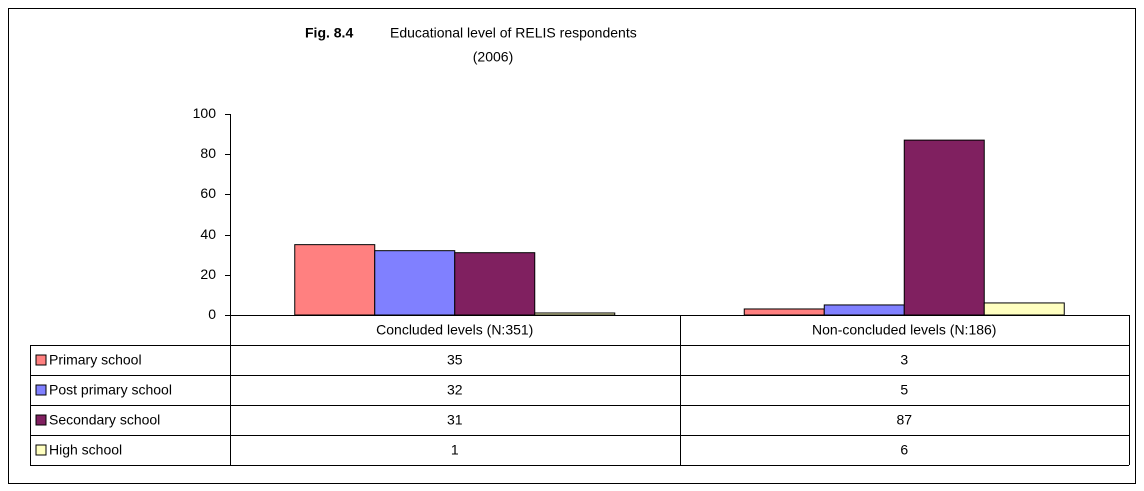 The height and width of the screenshot is (491, 1144). What do you see at coordinates (904, 360) in the screenshot?
I see `table-value: 3` at bounding box center [904, 360].